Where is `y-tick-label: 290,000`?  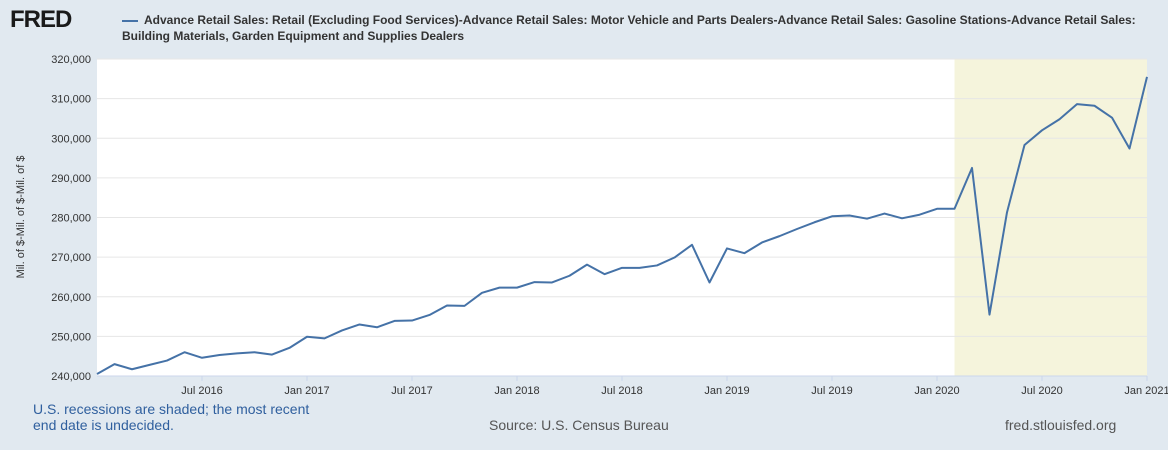 y-tick-label: 290,000 is located at coordinates (71, 179).